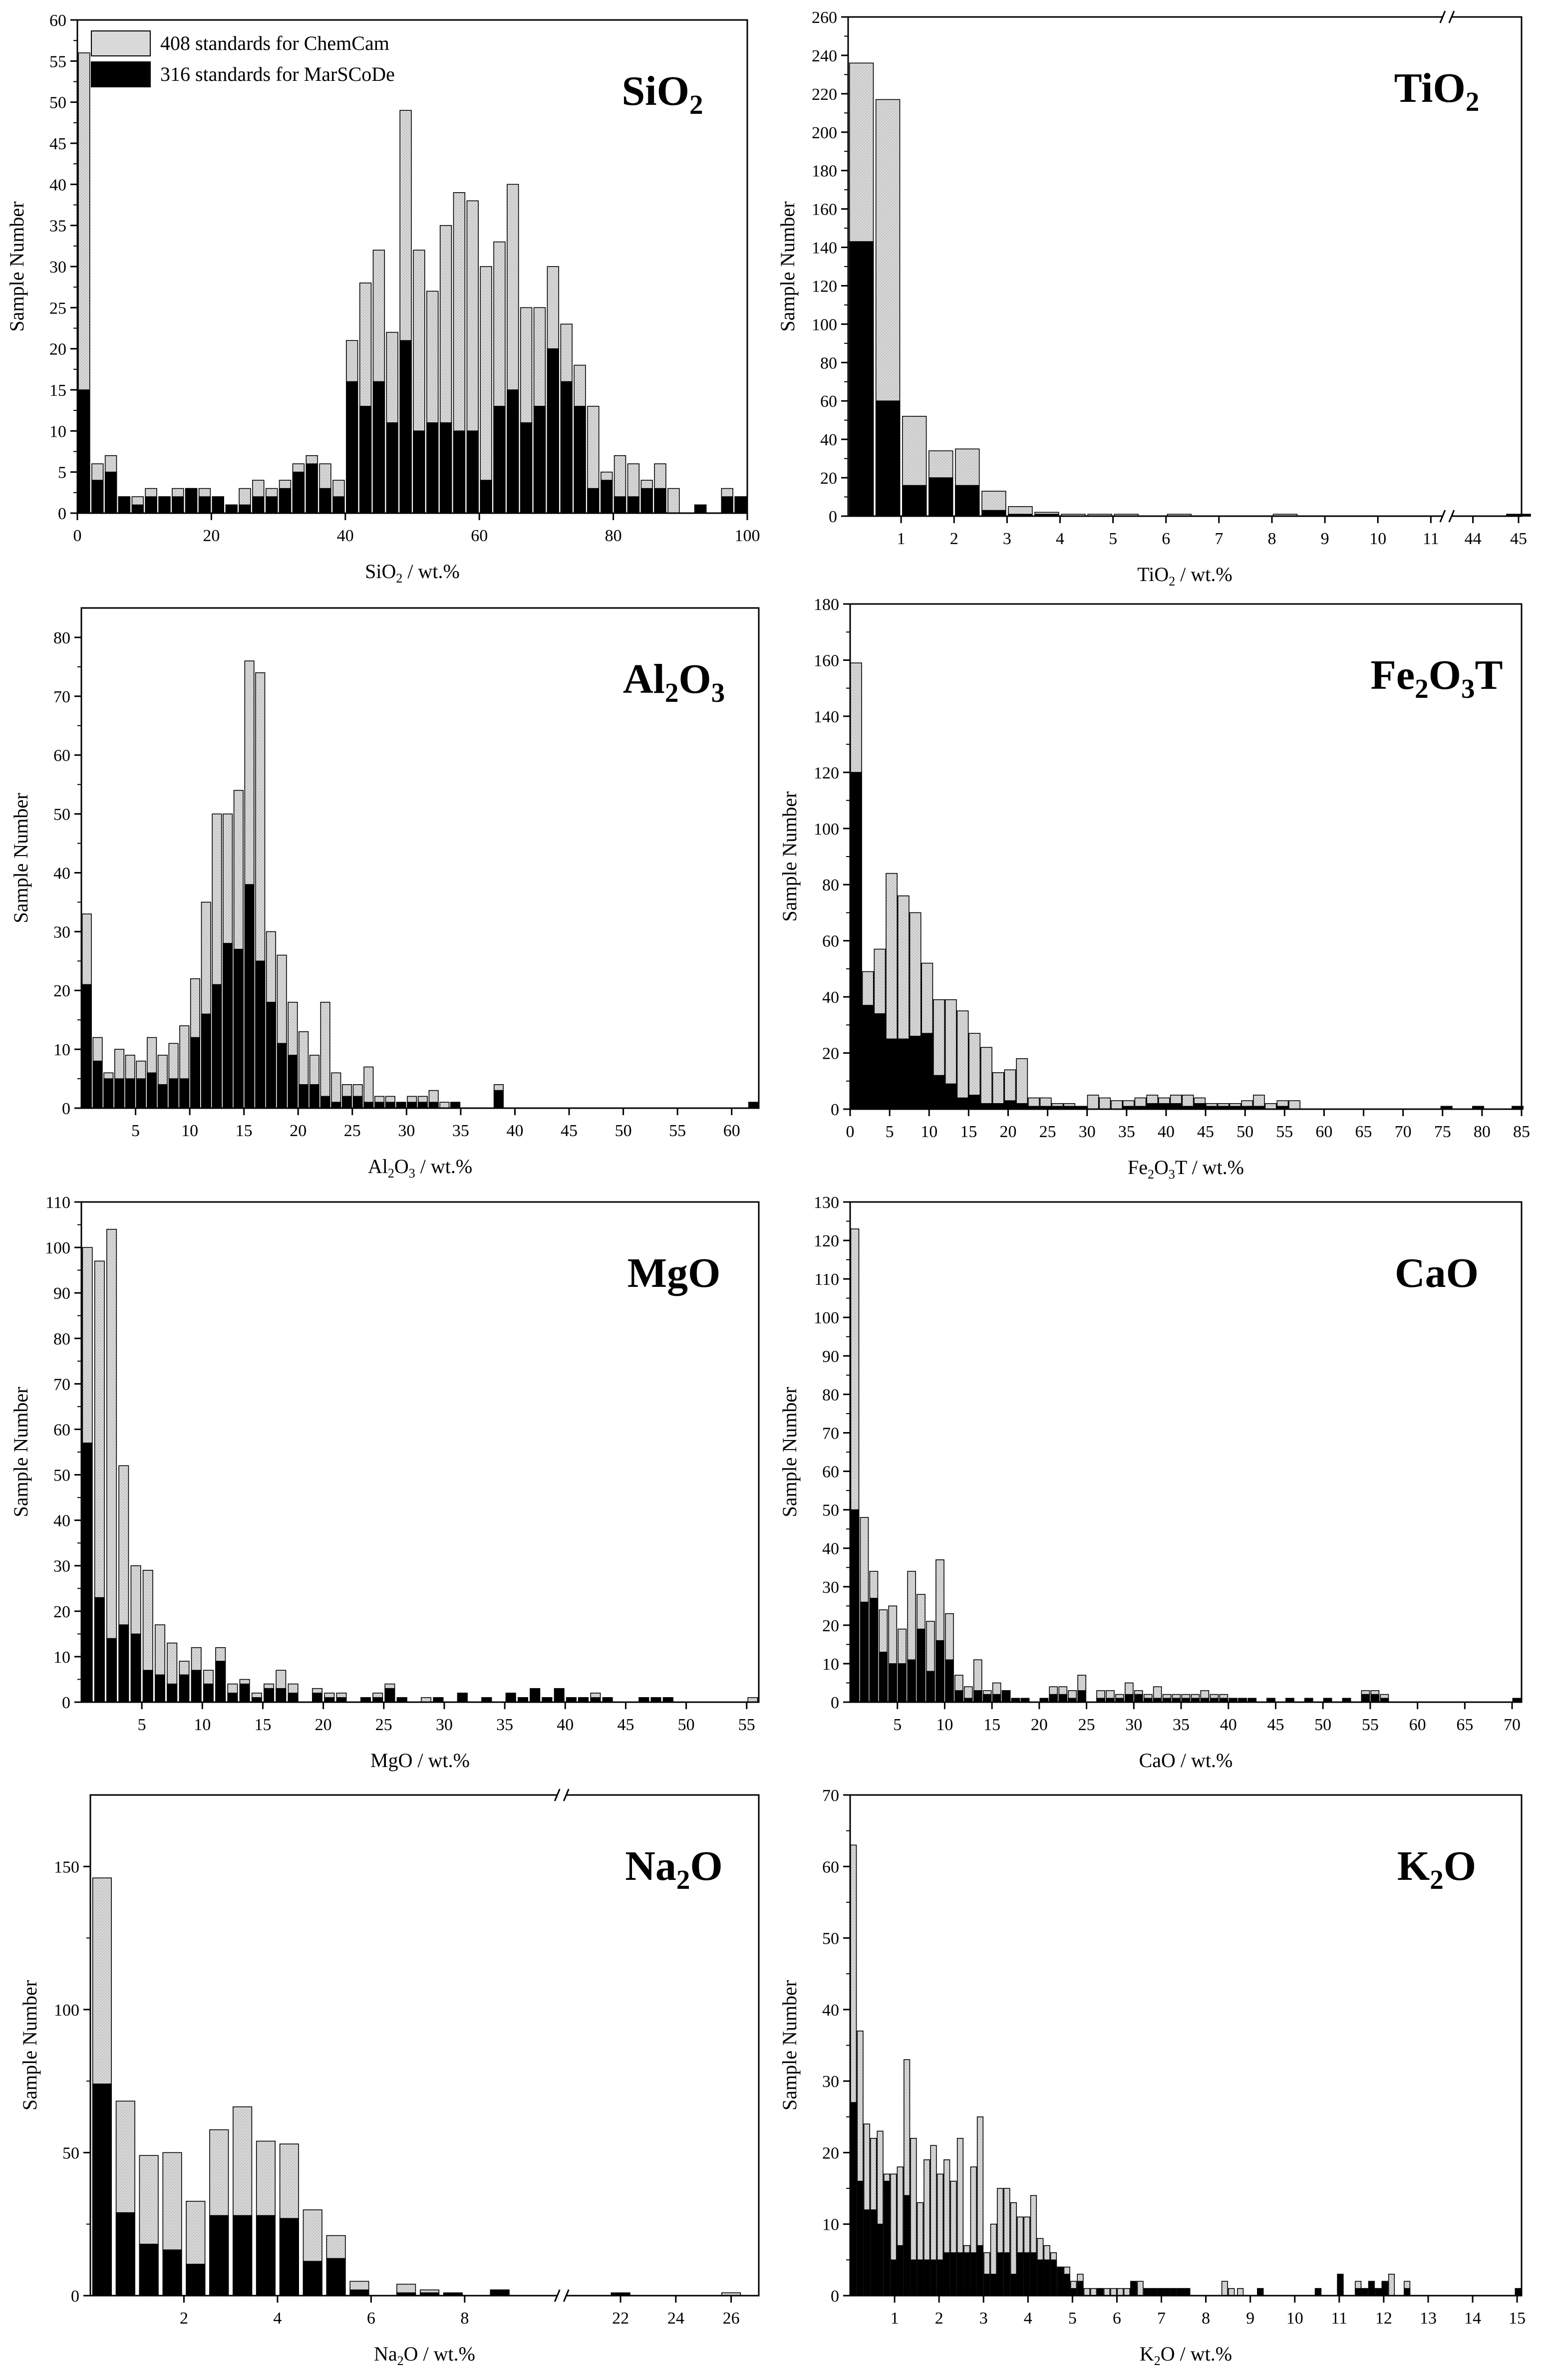 This screenshot has width=1547, height=2380. Describe the element at coordinates (57, 103) in the screenshot. I see `sio2-y-tick-label: 50` at that location.